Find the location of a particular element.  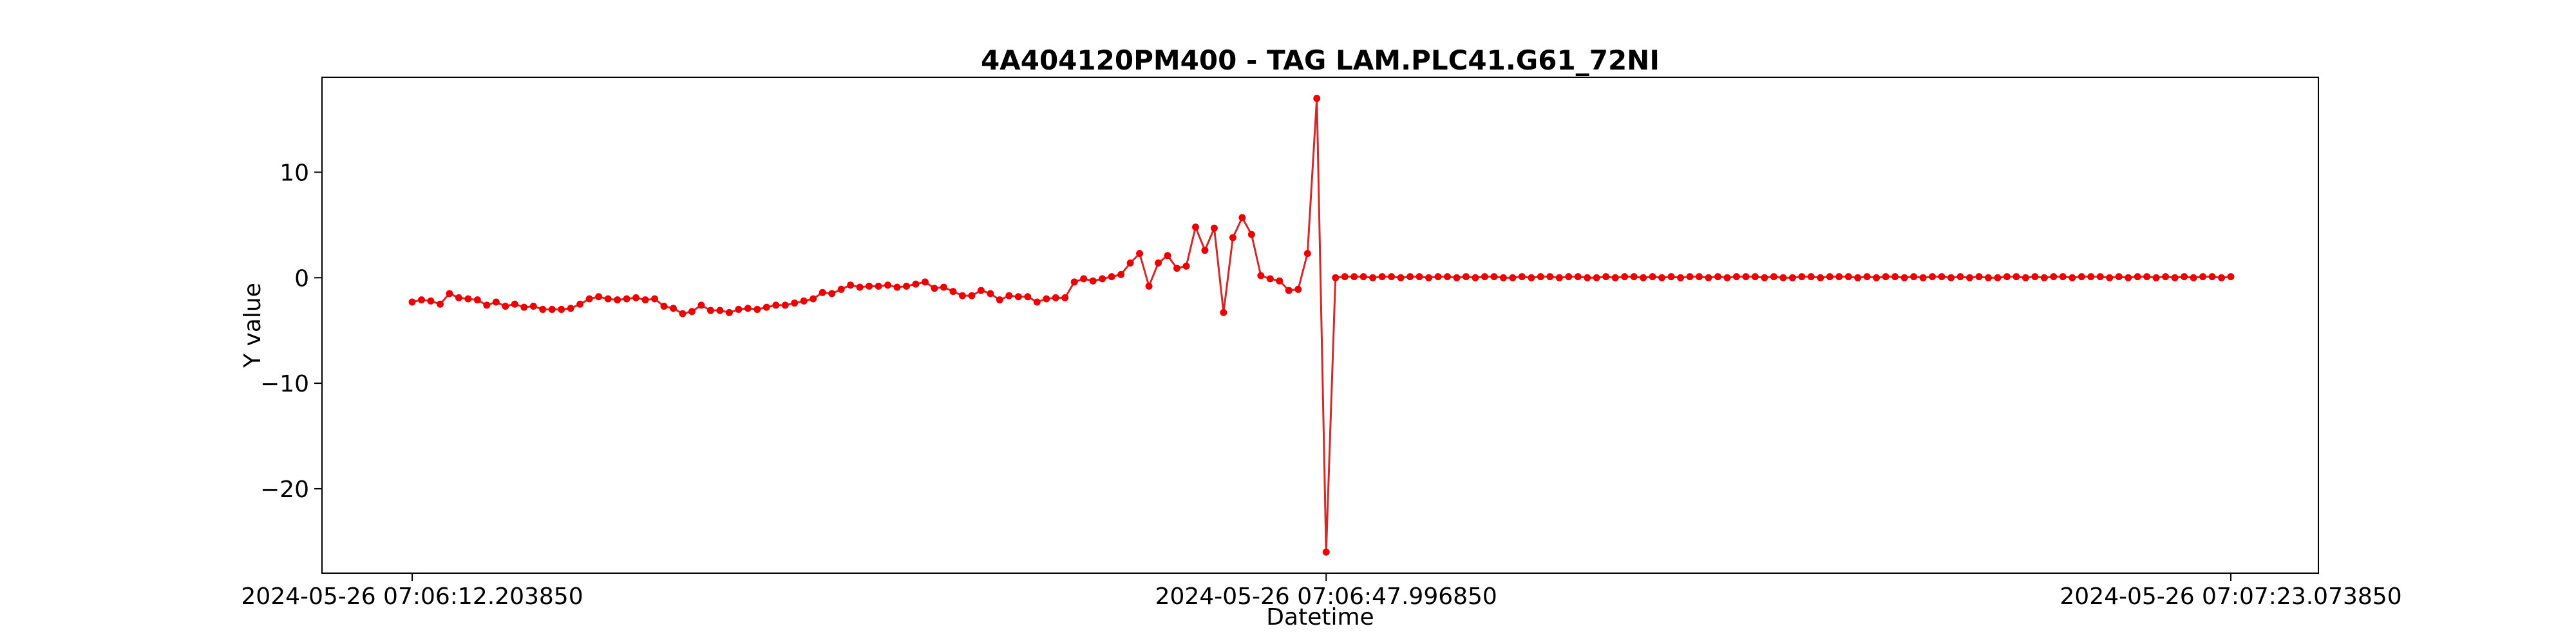

x-axis-label: Datetime is located at coordinates (1320, 617).